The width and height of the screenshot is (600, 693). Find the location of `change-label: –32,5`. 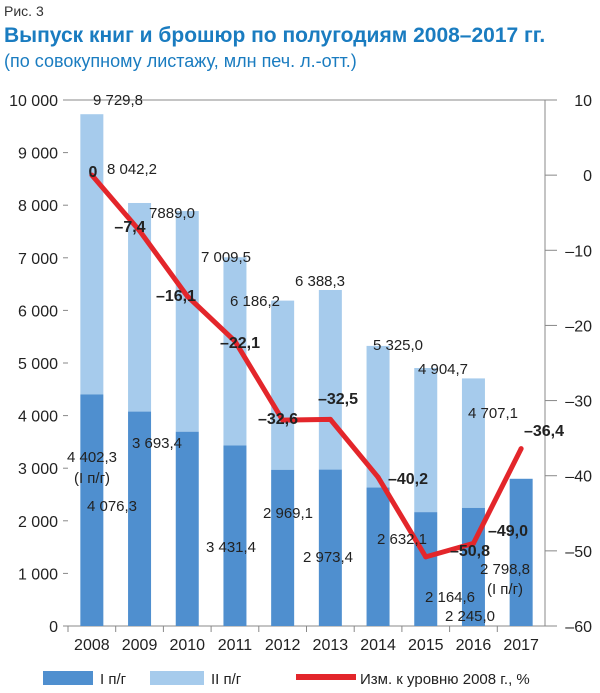

change-label: –32,5 is located at coordinates (338, 399).